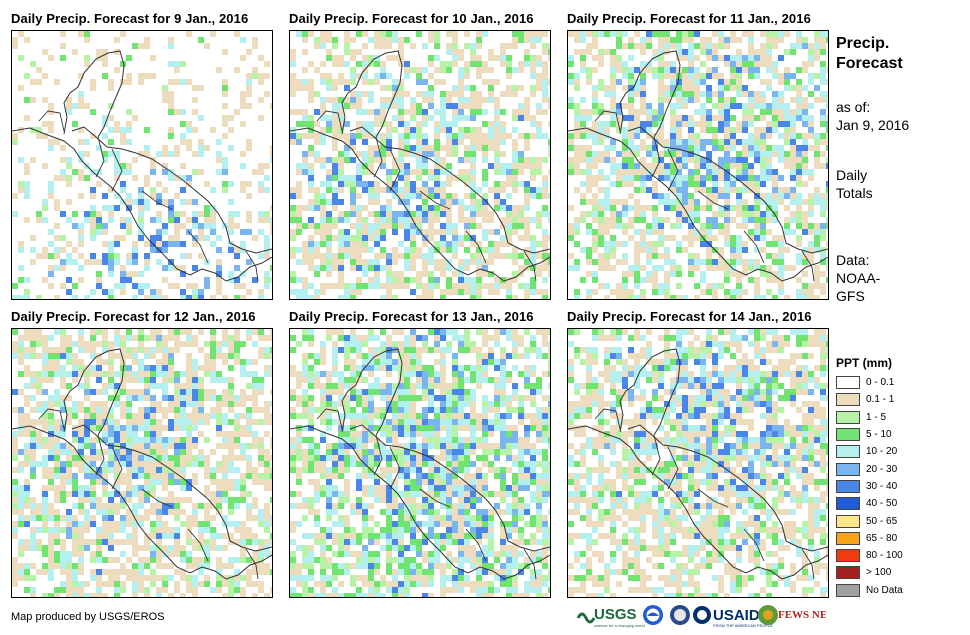  What do you see at coordinates (879, 435) in the screenshot?
I see `legend-label: 5 - 10` at bounding box center [879, 435].